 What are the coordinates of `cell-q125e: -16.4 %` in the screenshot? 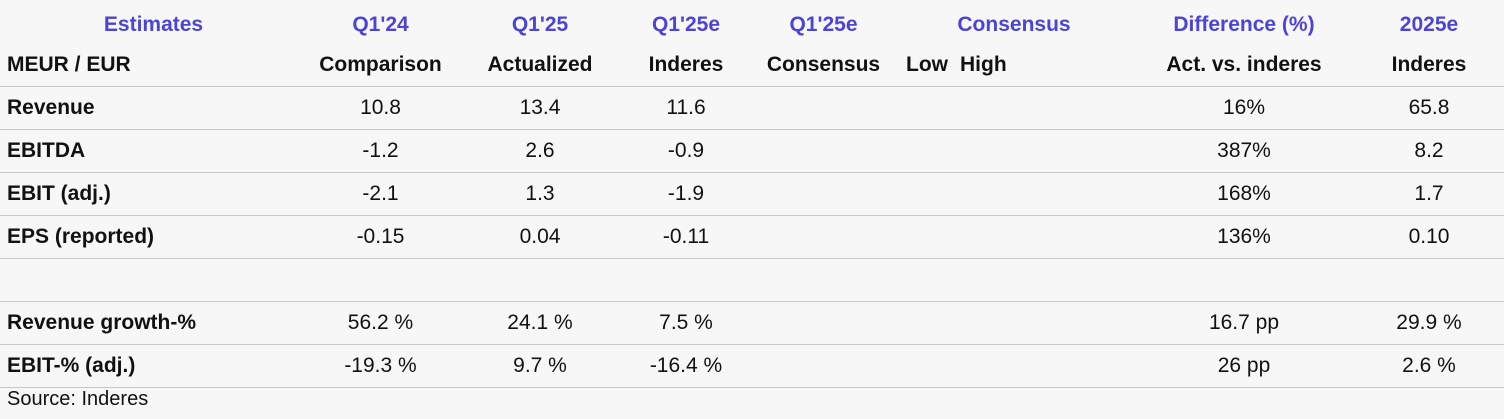 It's located at (686, 366).